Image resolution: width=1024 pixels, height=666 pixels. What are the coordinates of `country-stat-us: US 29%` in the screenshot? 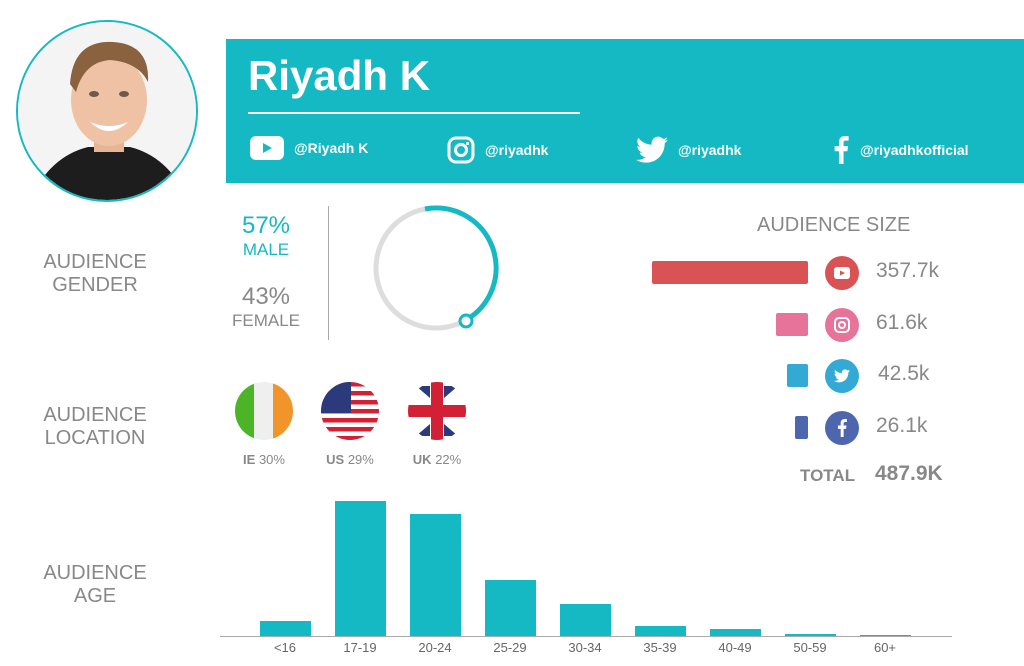 It's located at (350, 459).